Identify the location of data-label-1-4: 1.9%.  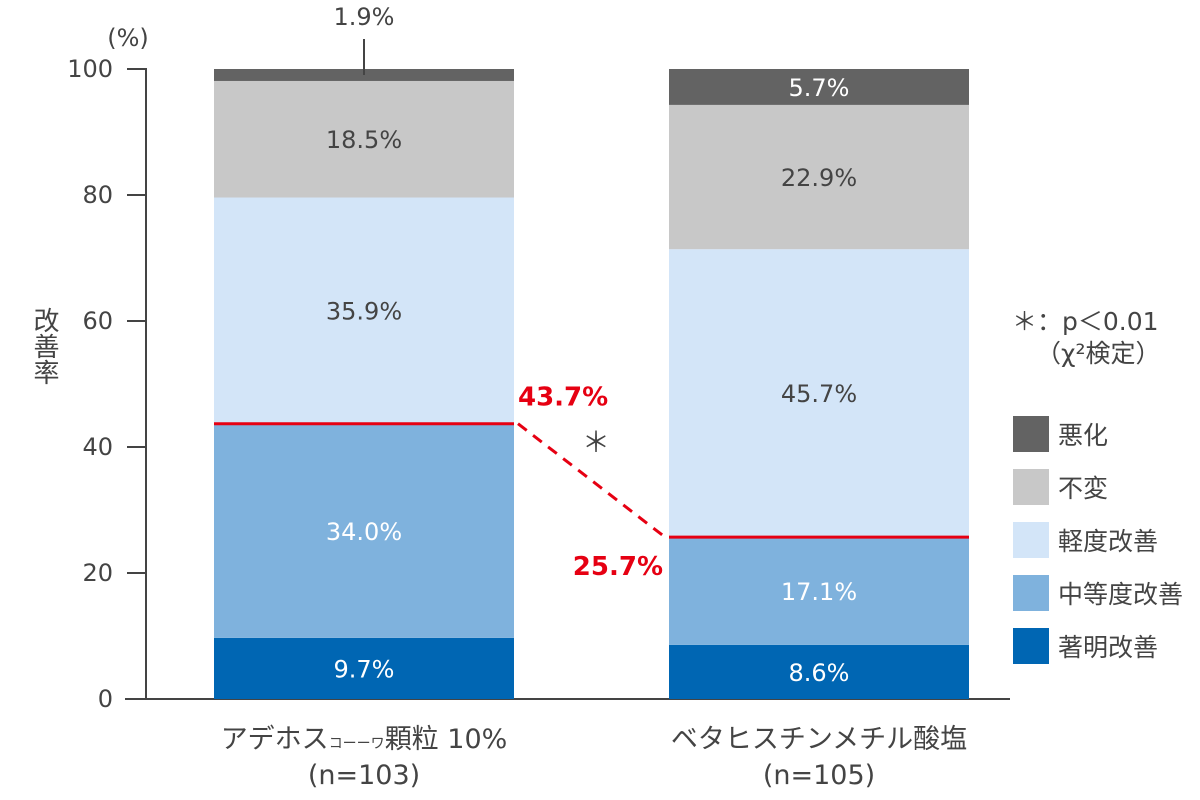
(364, 17).